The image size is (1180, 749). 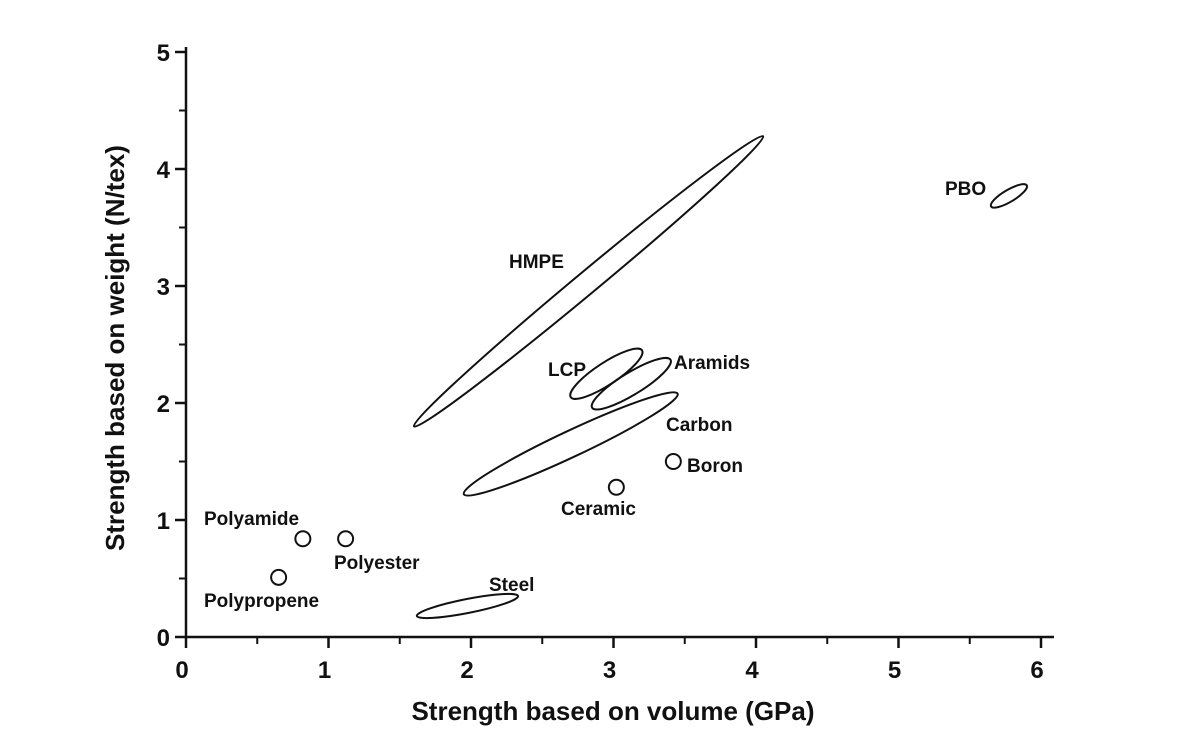 What do you see at coordinates (163, 53) in the screenshot?
I see `y-tick-label: 5` at bounding box center [163, 53].